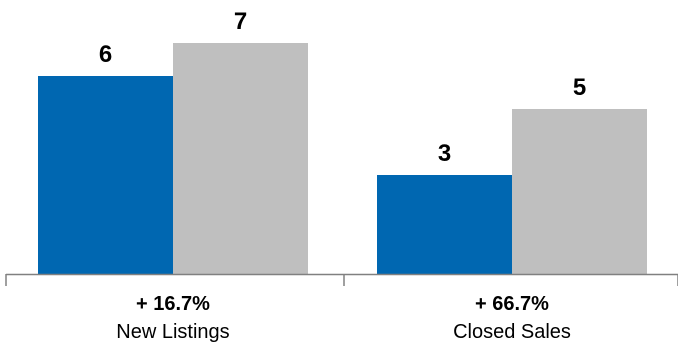 The height and width of the screenshot is (347, 678). Describe the element at coordinates (444, 153) in the screenshot. I see `value-label-2-series-1: 3` at that location.